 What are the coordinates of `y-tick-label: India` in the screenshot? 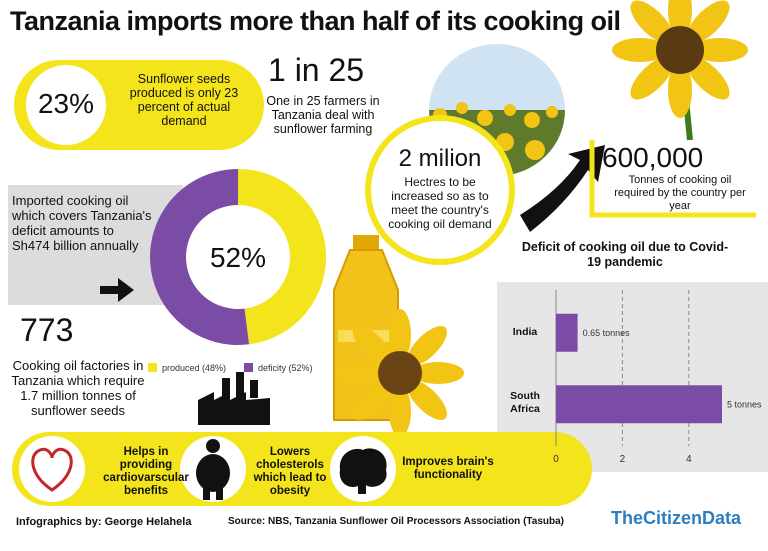 It's located at (525, 331).